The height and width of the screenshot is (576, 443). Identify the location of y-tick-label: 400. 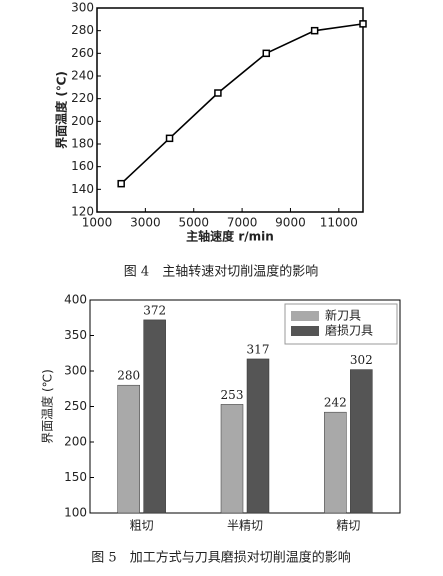
(75, 300).